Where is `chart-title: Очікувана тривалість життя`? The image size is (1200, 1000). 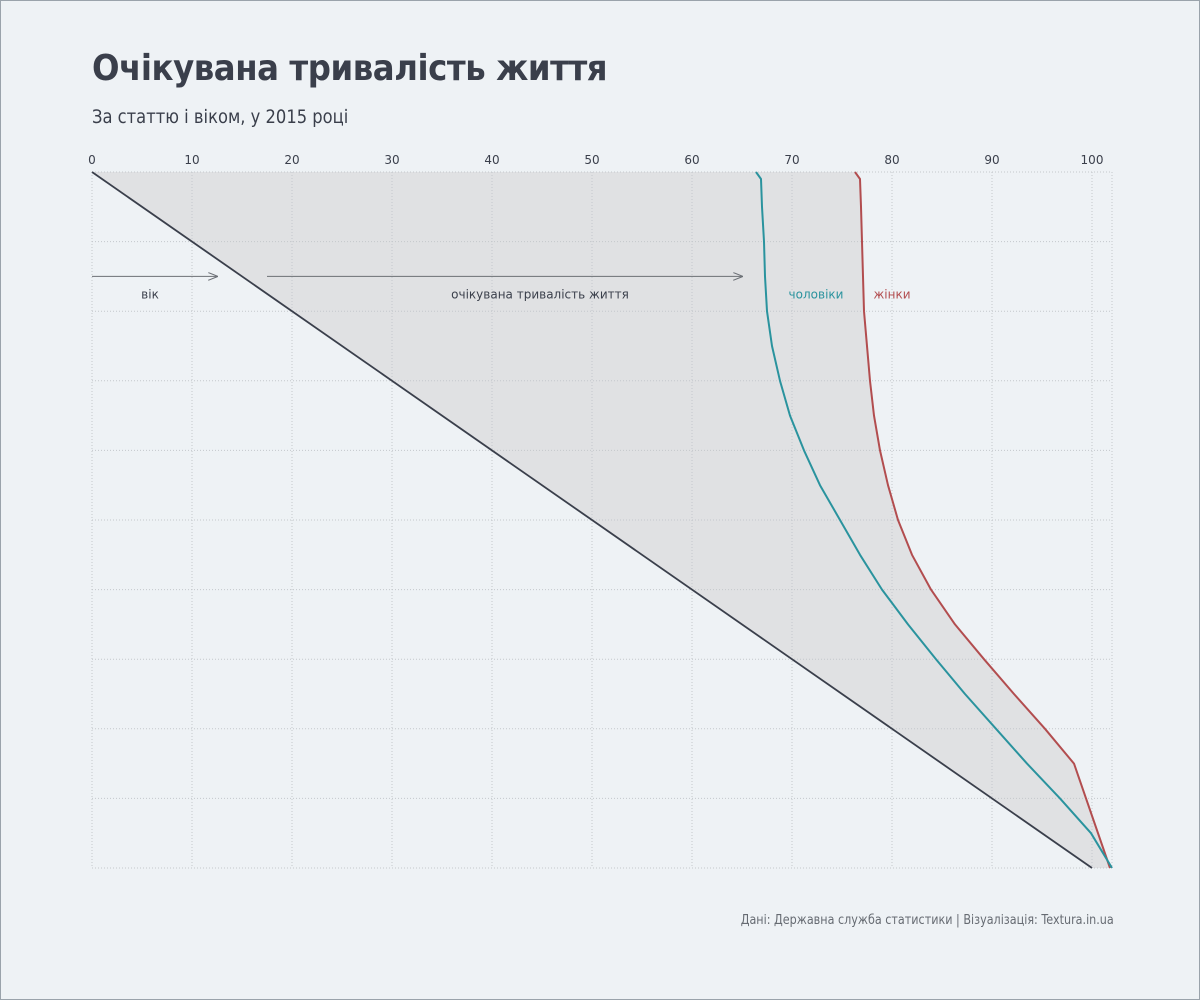 chart-title: Очікувана тривалість життя is located at coordinates (350, 68).